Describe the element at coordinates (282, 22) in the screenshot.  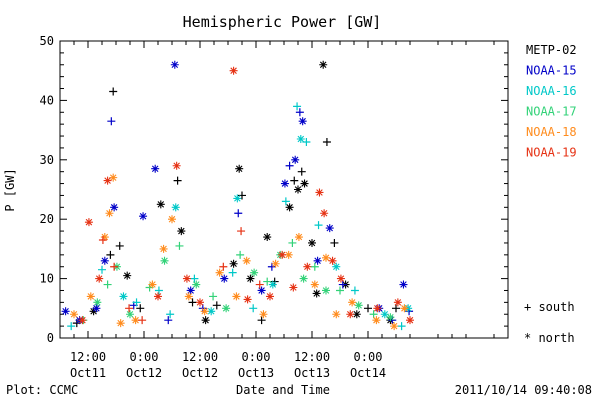
I see `chart-title: Hemispheric Power [GW]` at that location.